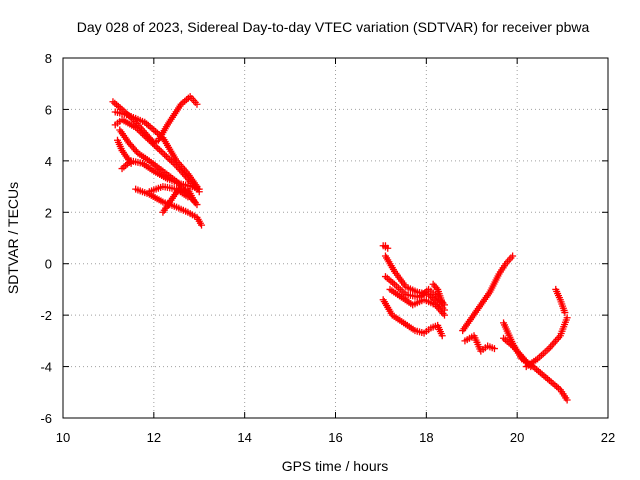 The image size is (640, 480). Describe the element at coordinates (608, 437) in the screenshot. I see `x-tick-label: 22` at that location.